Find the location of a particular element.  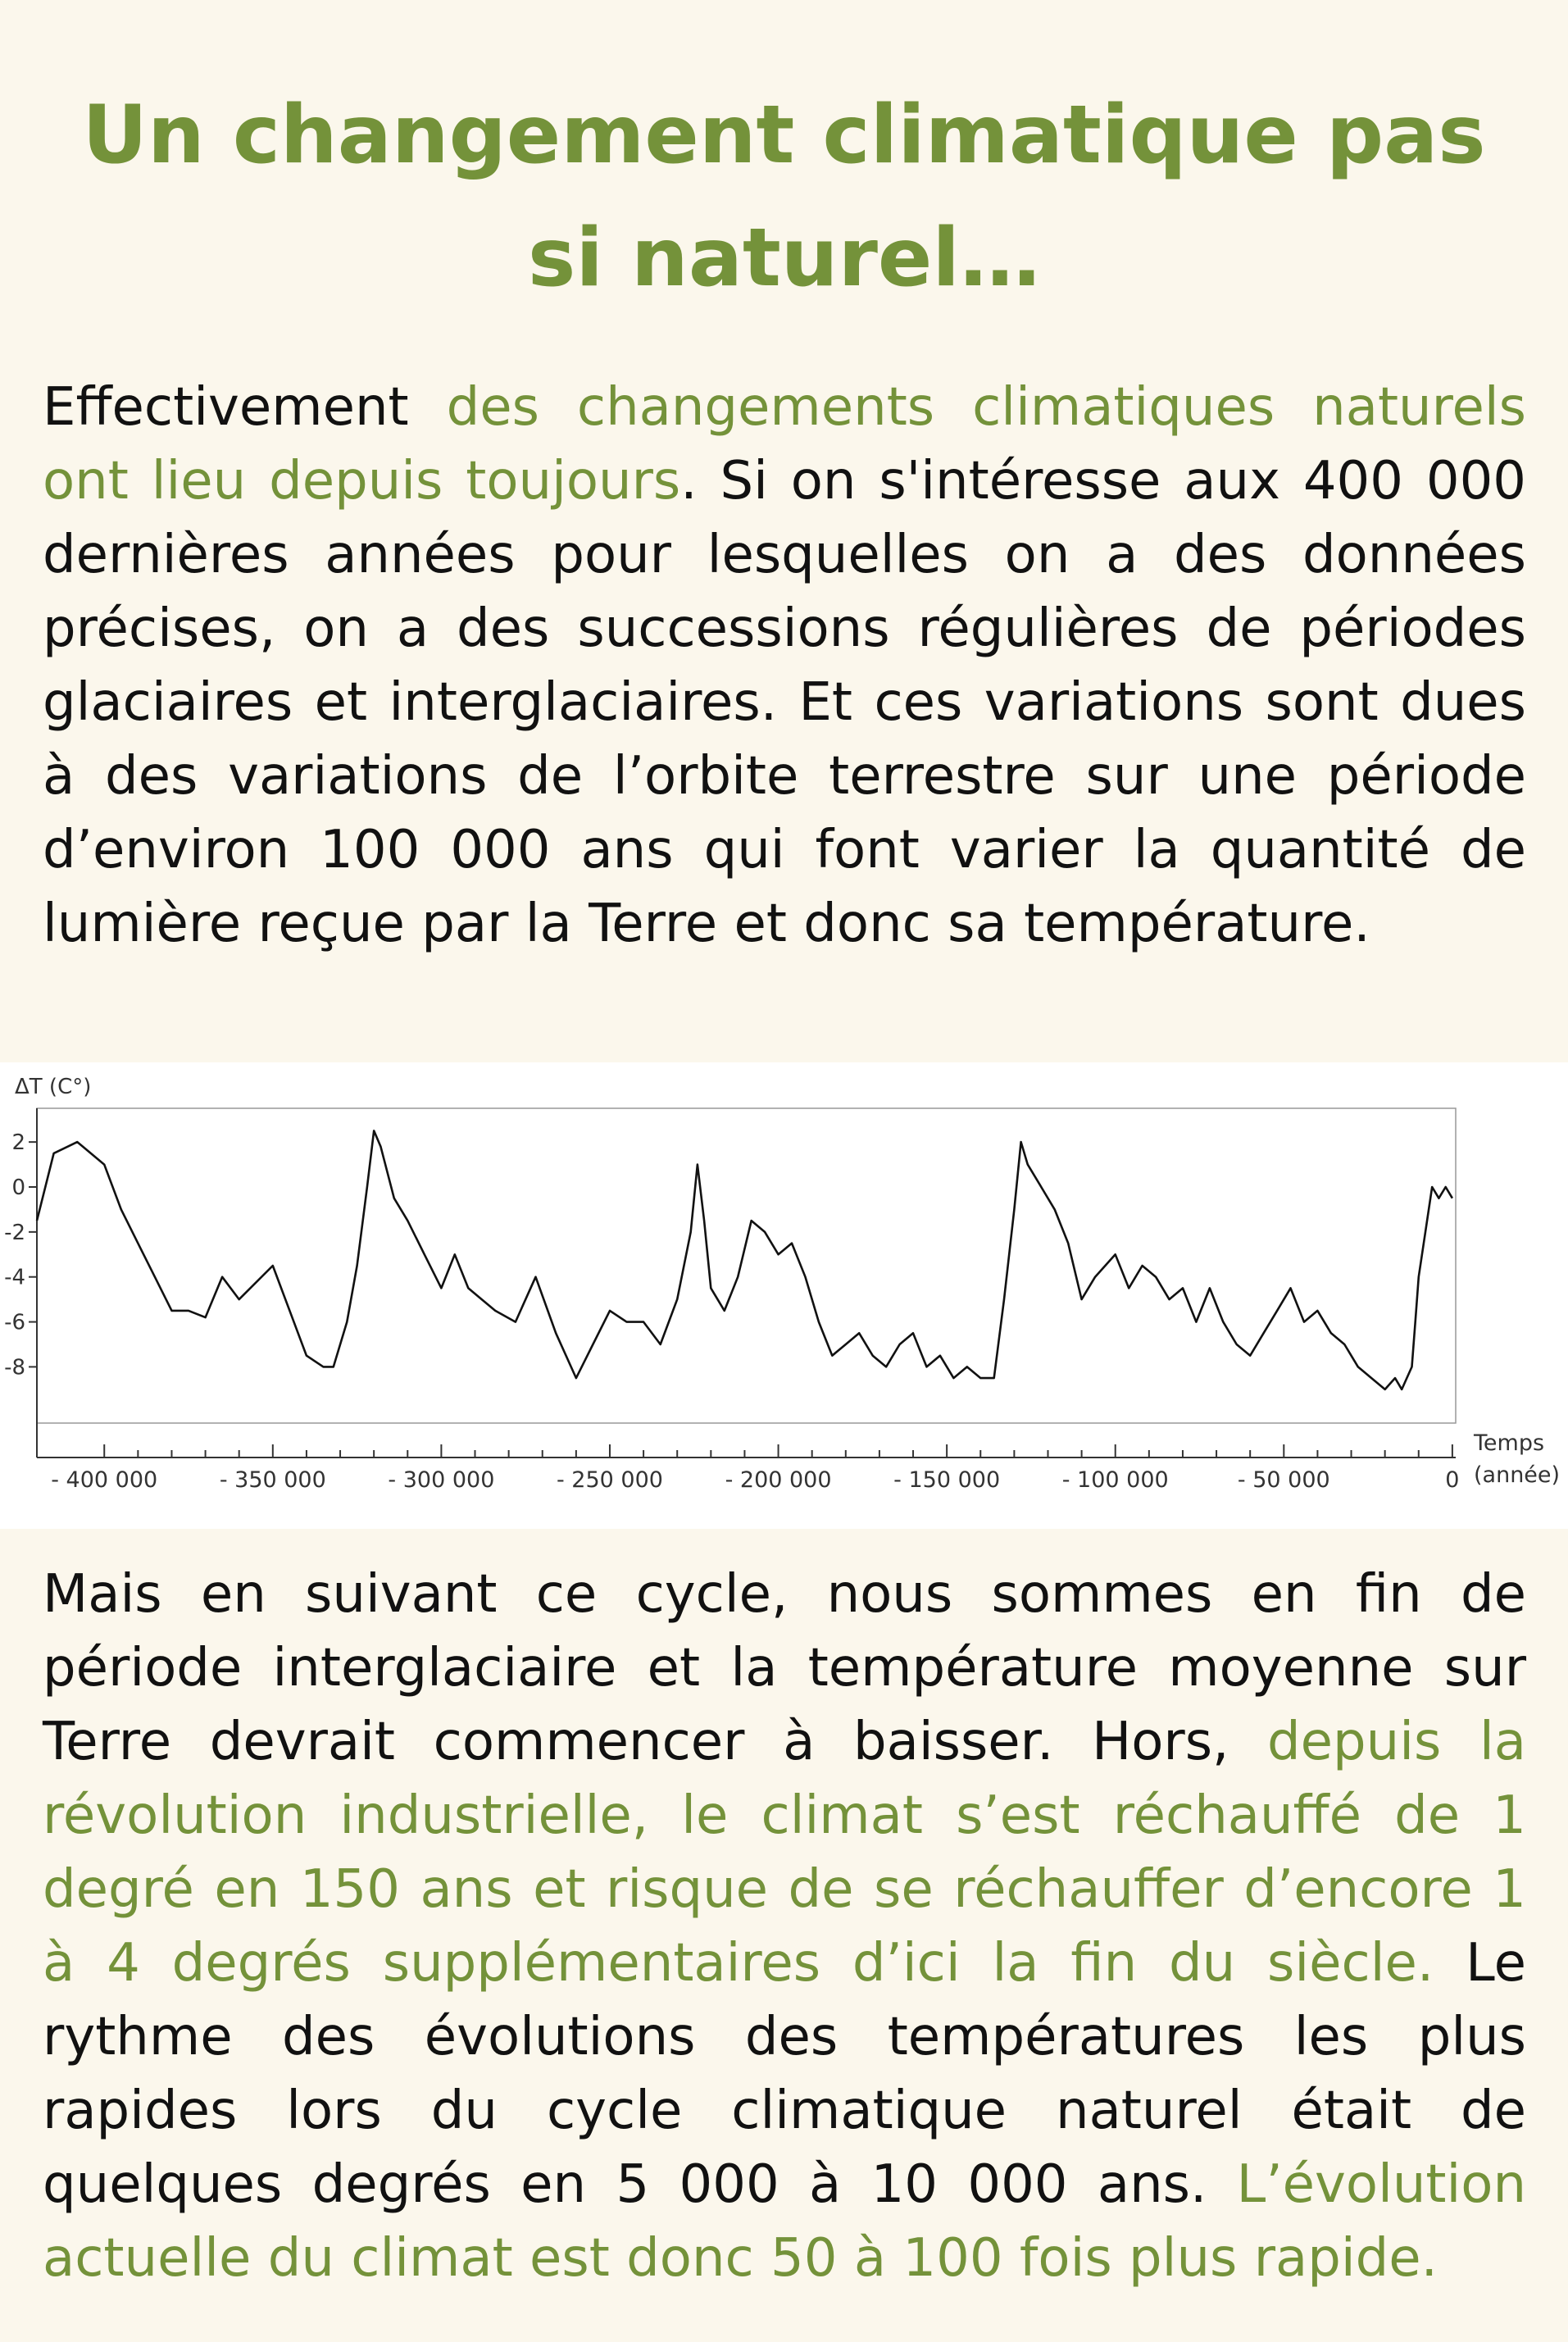

y-tick-label: -6 is located at coordinates (14, 1323).